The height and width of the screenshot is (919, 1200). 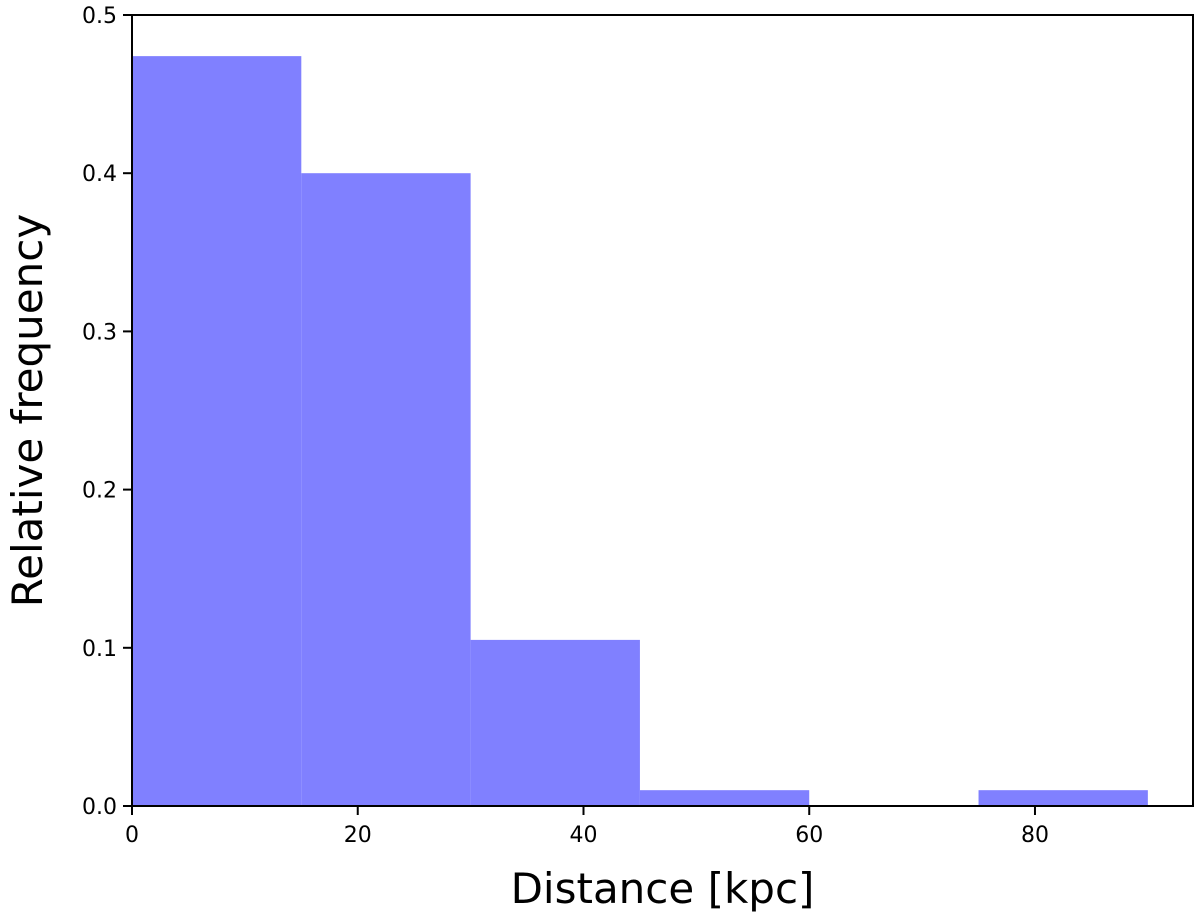 What do you see at coordinates (1035, 835) in the screenshot?
I see `x-tick-label: 80` at bounding box center [1035, 835].